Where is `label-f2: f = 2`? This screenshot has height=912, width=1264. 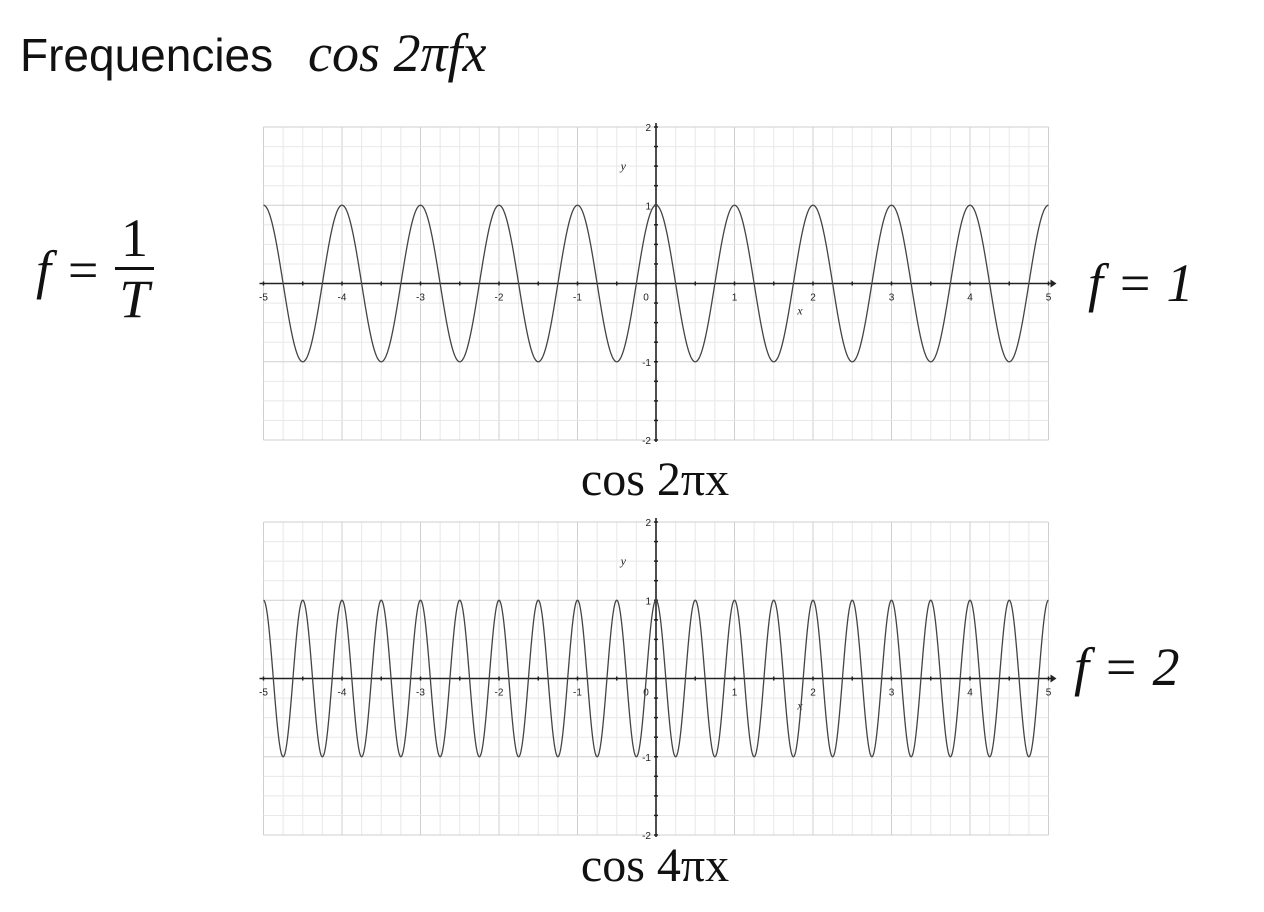 label-f2: f = 2 is located at coordinates (1127, 667).